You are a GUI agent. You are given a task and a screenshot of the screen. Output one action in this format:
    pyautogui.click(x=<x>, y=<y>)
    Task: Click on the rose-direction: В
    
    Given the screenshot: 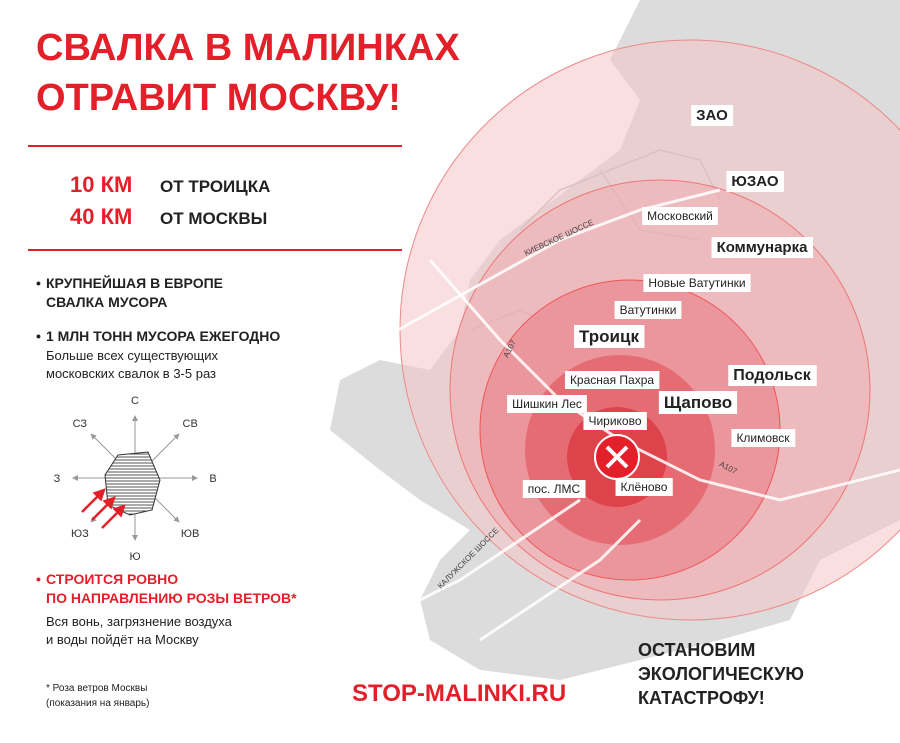 What is the action you would take?
    pyautogui.click(x=212, y=479)
    